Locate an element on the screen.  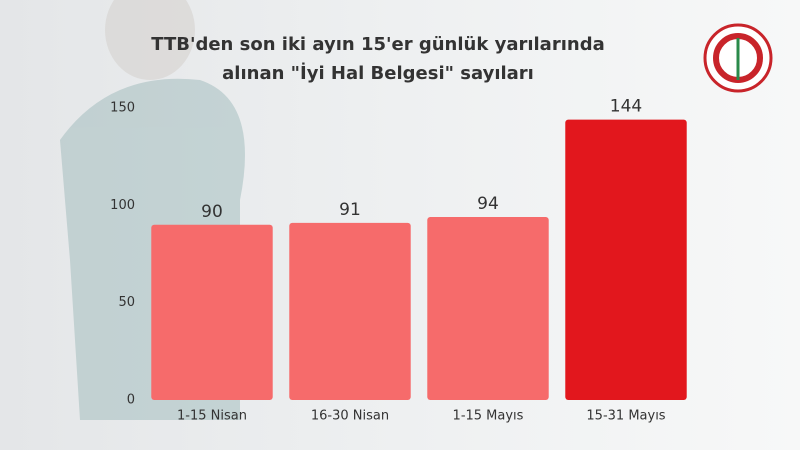
value-label: 94 is located at coordinates (488, 204).